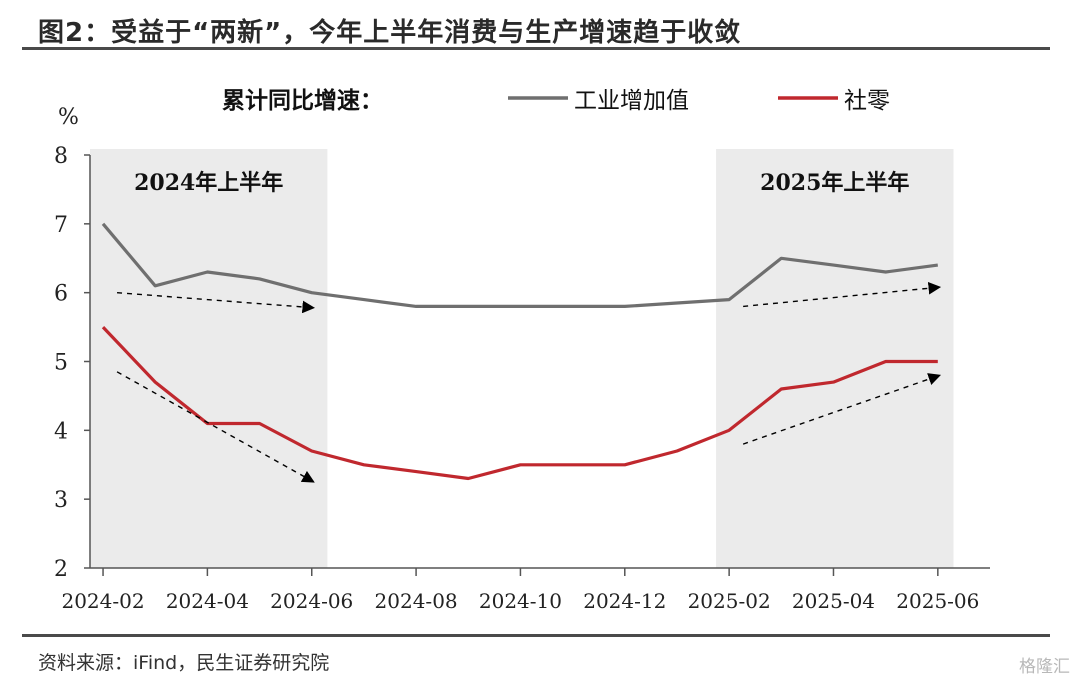 The width and height of the screenshot is (1080, 687). What do you see at coordinates (207, 601) in the screenshot?
I see `x-tick-label-2024-04: 2024-04` at bounding box center [207, 601].